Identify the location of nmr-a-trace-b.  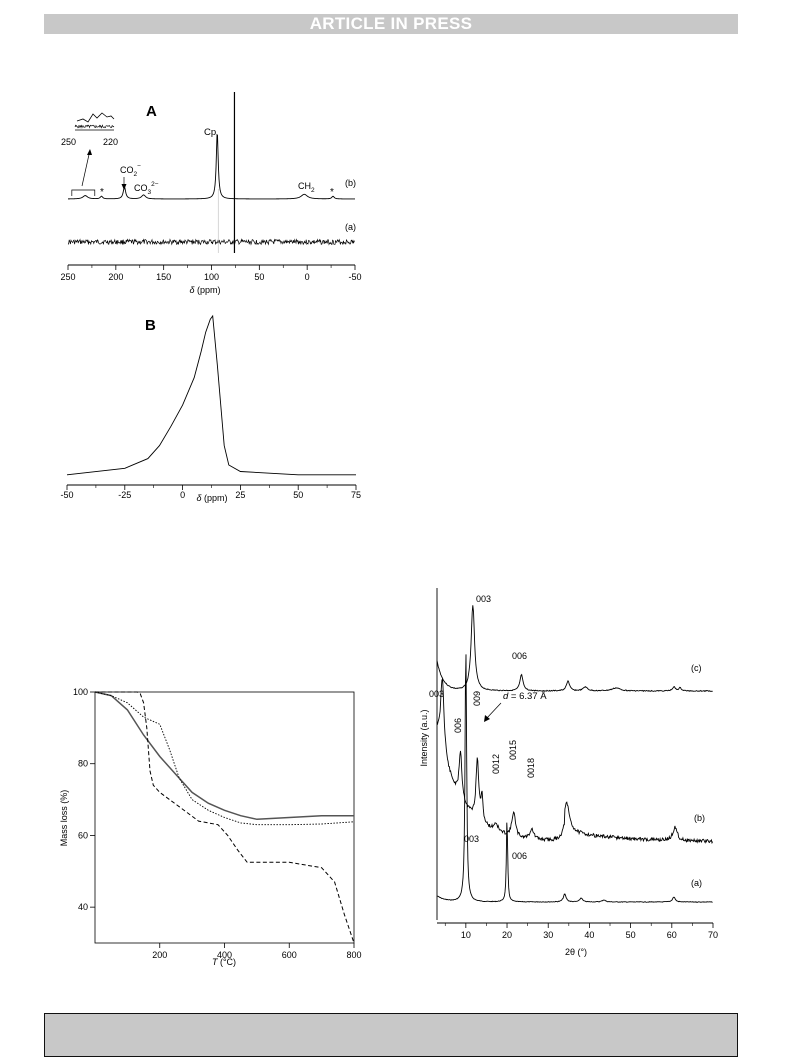
(211, 166).